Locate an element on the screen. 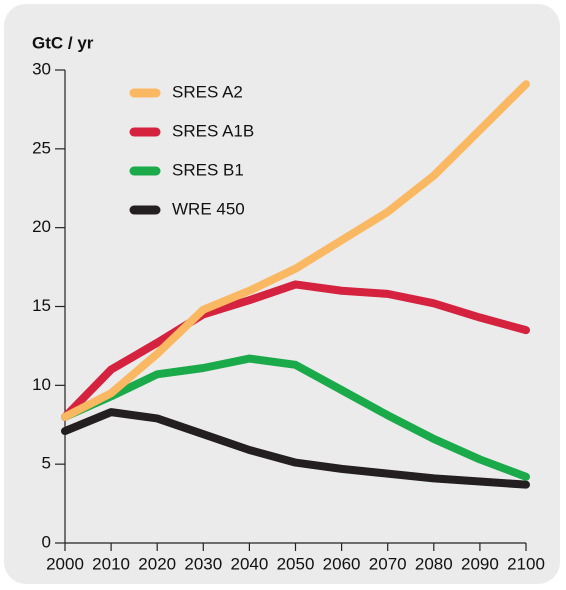 Image resolution: width=566 pixels, height=590 pixels. legend-label: WRE 450 is located at coordinates (208, 208).